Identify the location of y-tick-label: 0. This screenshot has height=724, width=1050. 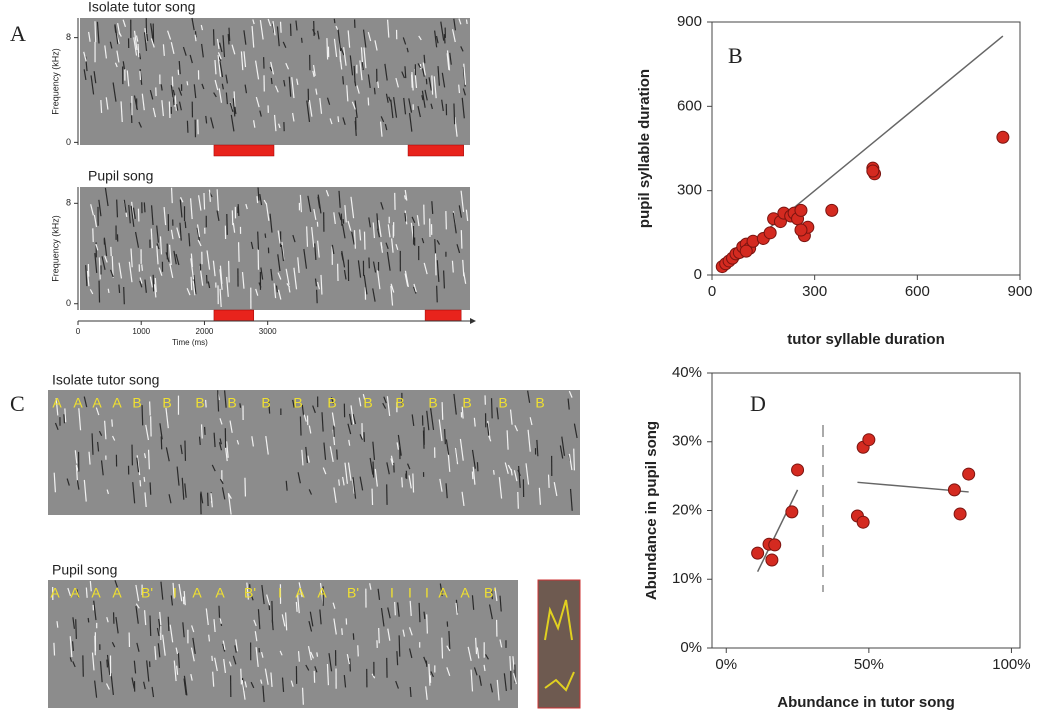
(68, 142).